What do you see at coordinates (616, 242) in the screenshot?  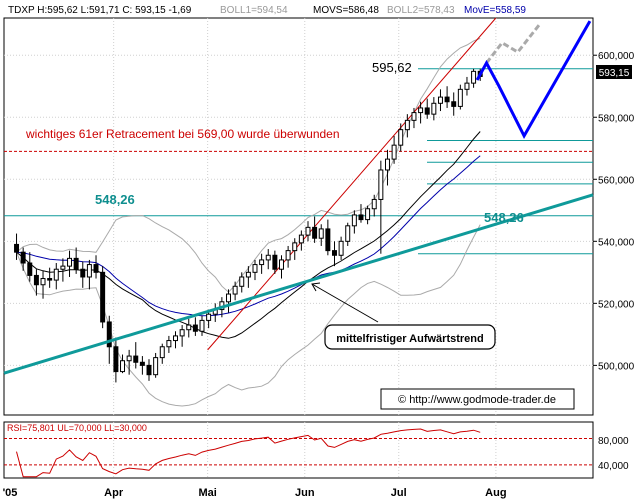 I see `y-tick-label: 540,000` at bounding box center [616, 242].